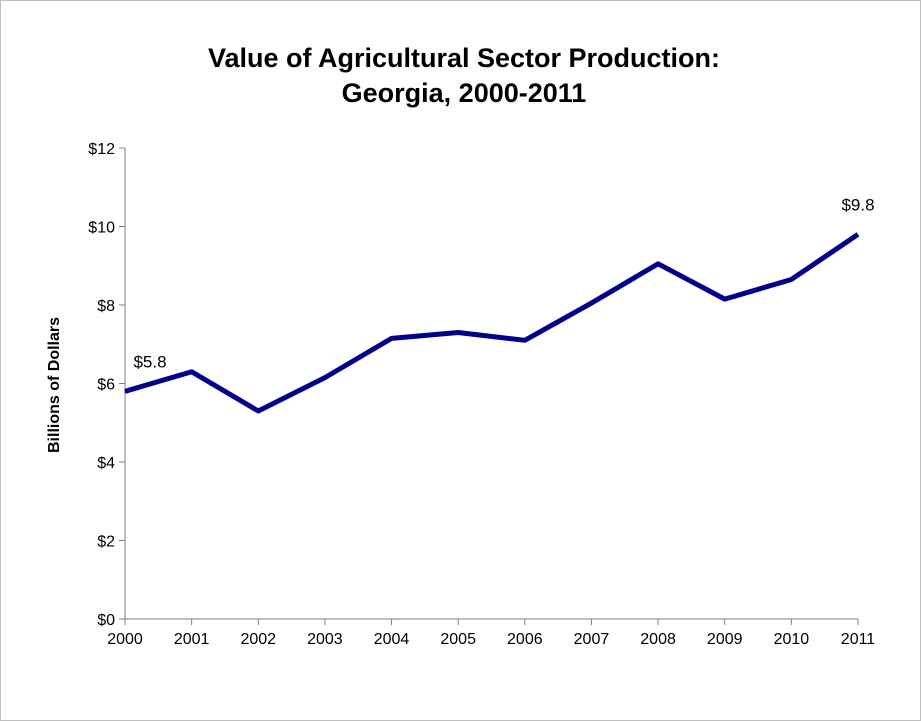  I want to click on x-tick-label: 2000, so click(125, 639).